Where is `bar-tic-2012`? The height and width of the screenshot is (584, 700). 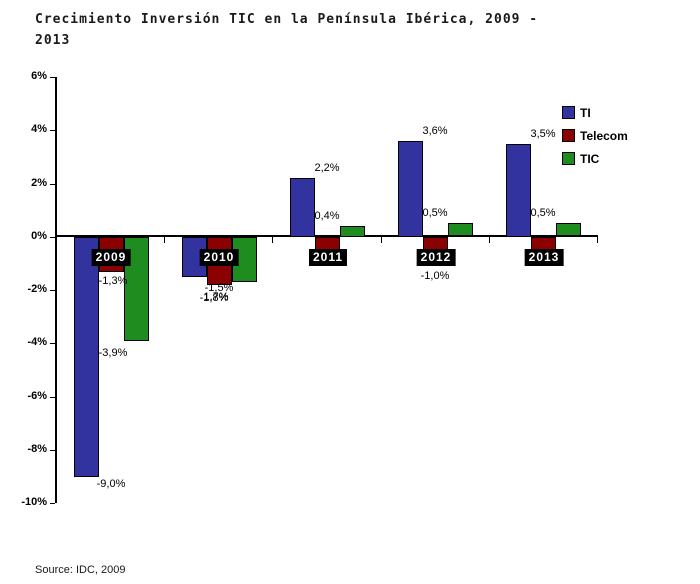 bar-tic-2012 is located at coordinates (460, 229).